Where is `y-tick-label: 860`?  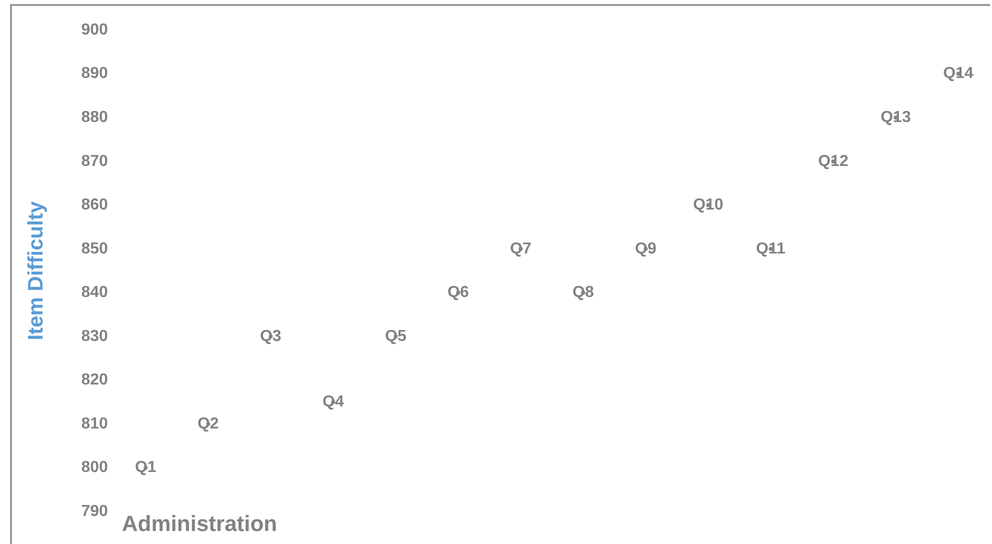 y-tick-label: 860 is located at coordinates (94, 205).